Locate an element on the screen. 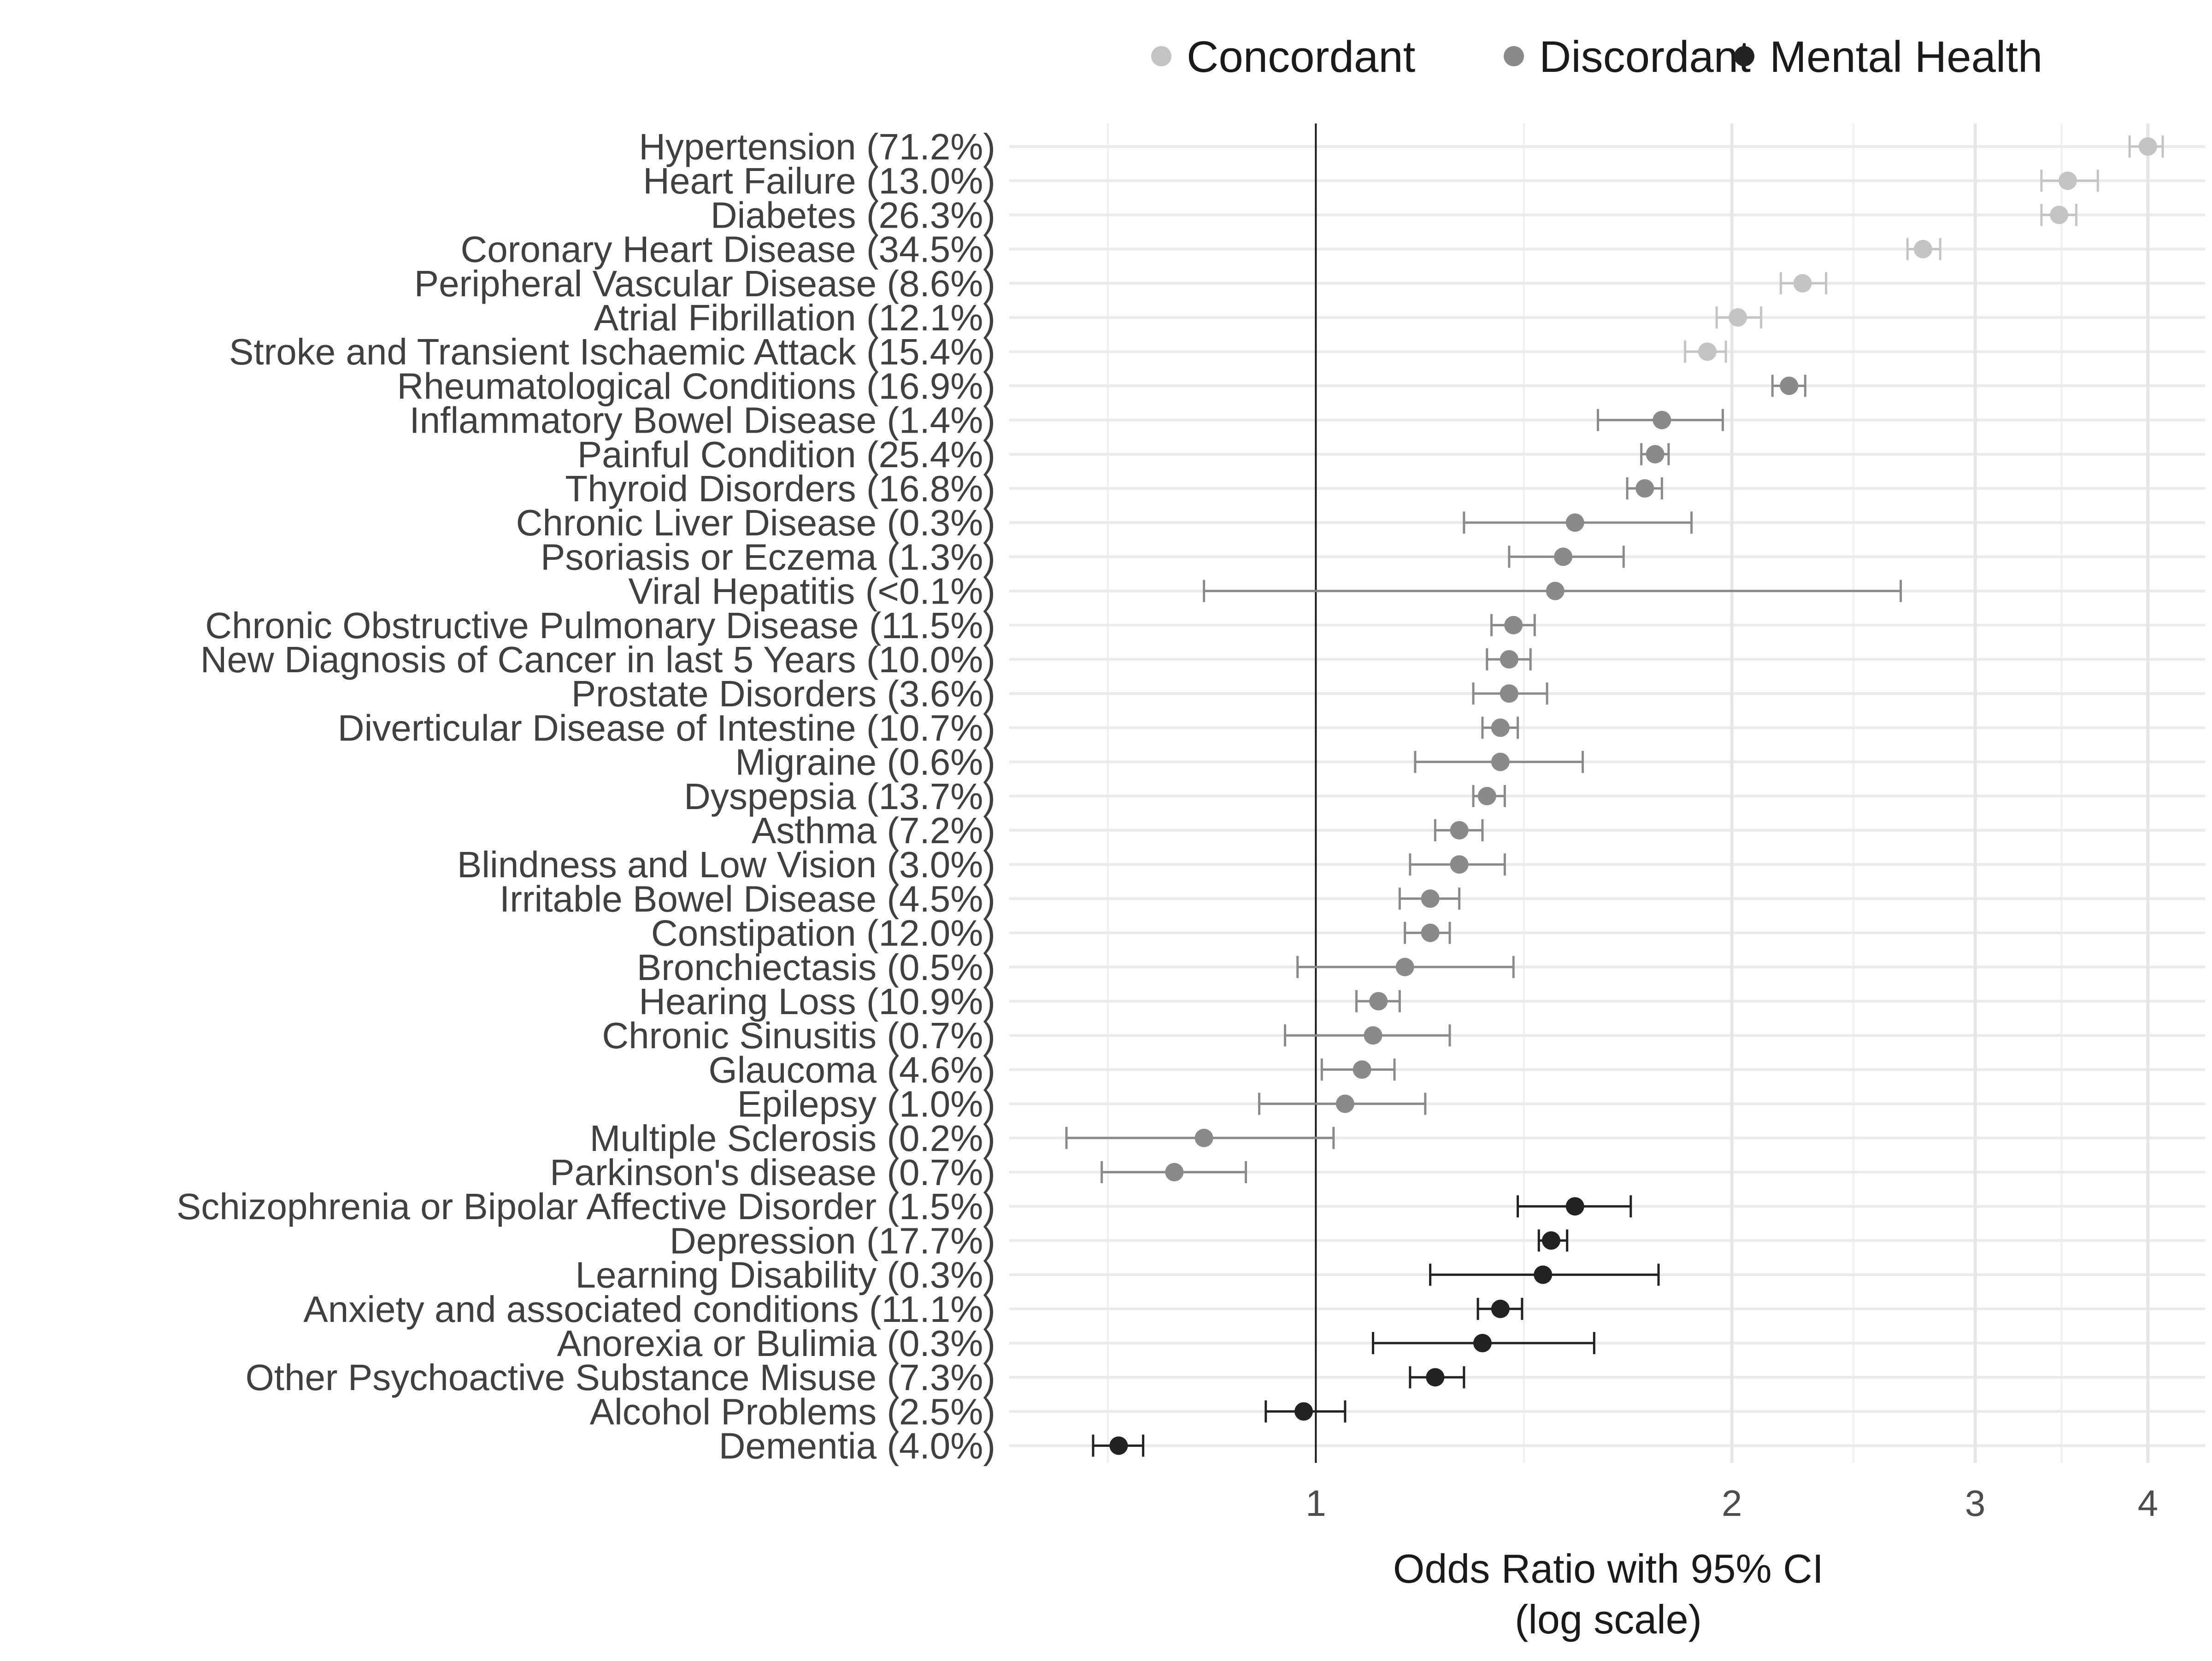 This screenshot has height=1661, width=2212. row-label: Diabetes (26.3%) is located at coordinates (853, 214).